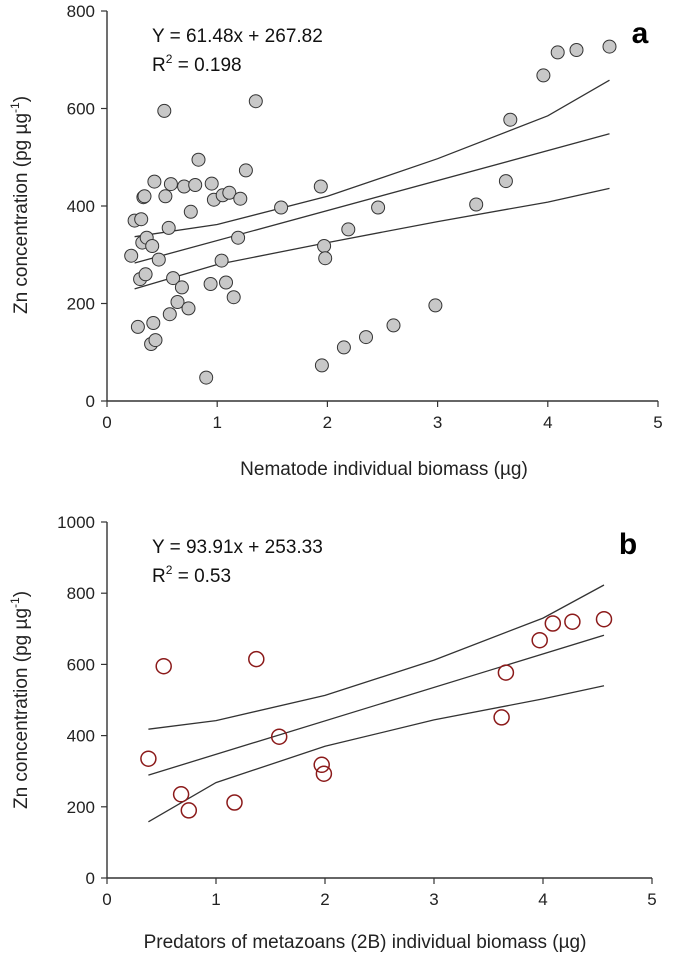 This screenshot has height=963, width=673. Describe the element at coordinates (197, 64) in the screenshot. I see `pa-r-squared: R2 = 0.198` at that location.